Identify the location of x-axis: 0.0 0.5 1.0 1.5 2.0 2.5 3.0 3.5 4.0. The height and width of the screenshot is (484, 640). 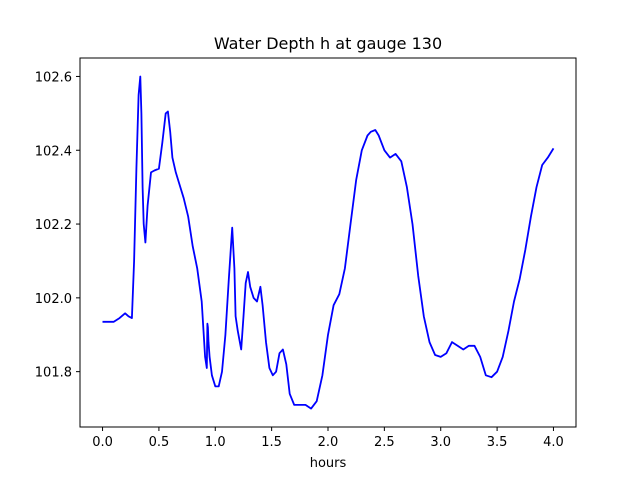
(328, 438).